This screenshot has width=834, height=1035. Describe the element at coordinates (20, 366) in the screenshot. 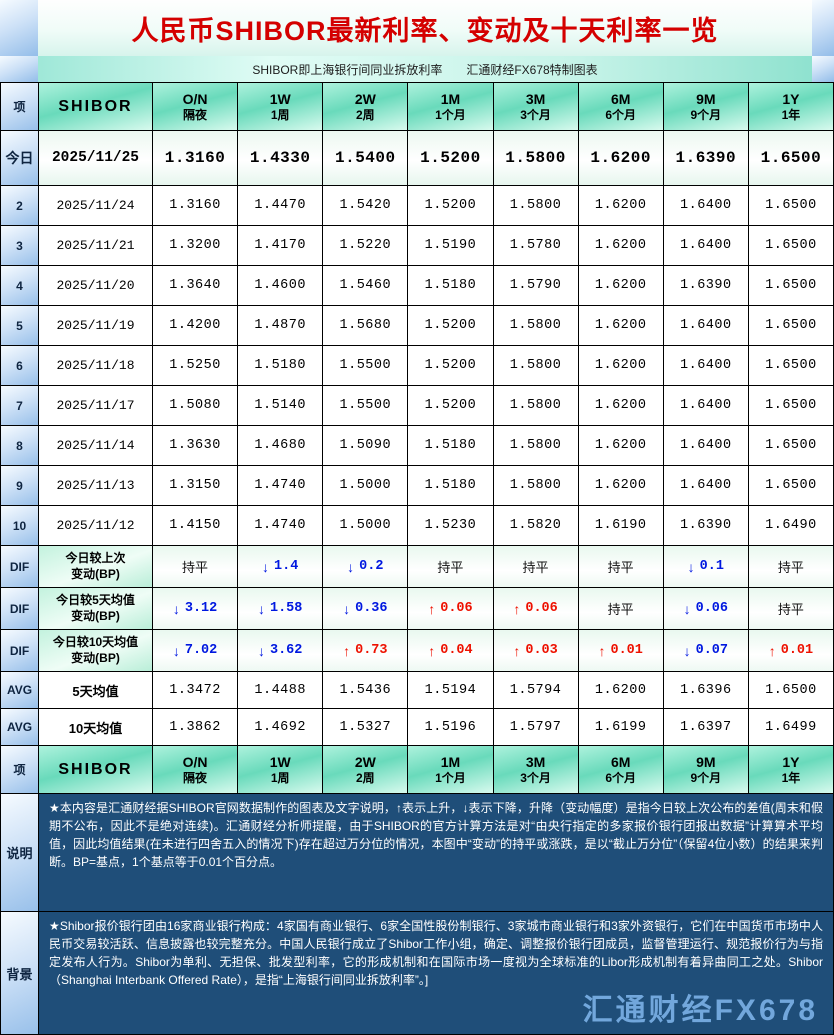

I see `row-index: 6` at that location.